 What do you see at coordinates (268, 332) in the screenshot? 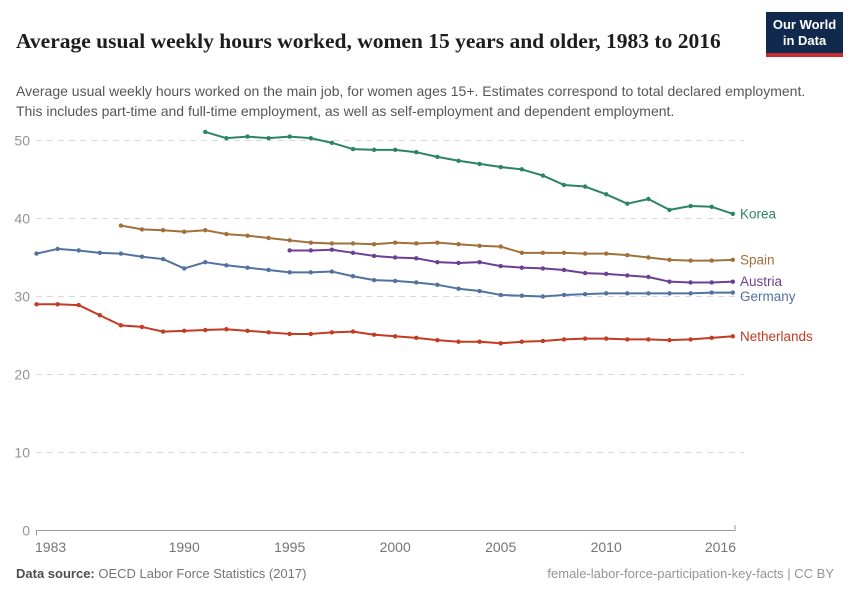
I see `data-point-netherlands-1994` at bounding box center [268, 332].